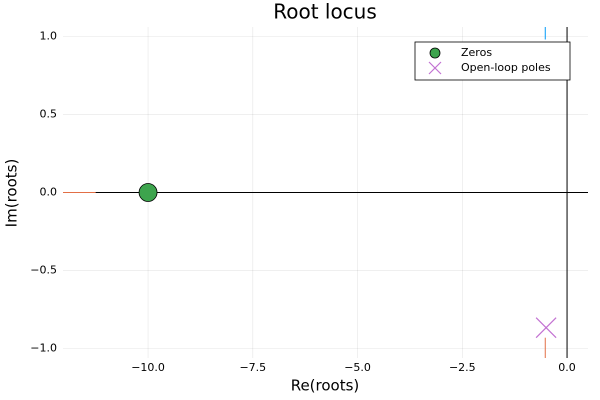 This screenshot has height=400, width=600. I want to click on x-tick-label: −7.5, so click(252, 367).